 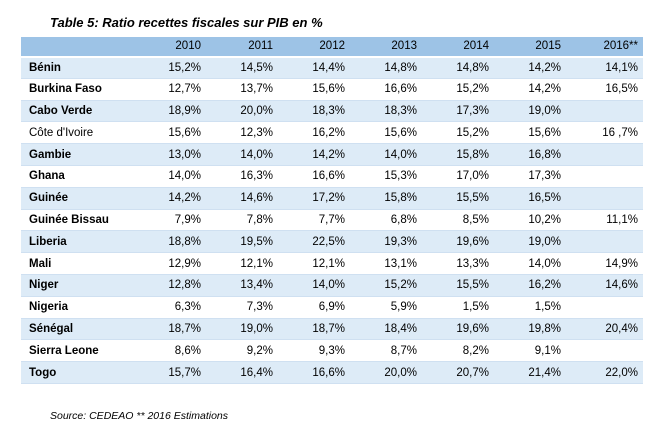 I want to click on table-row: Cabo Verde 18,9% 20,0% 18,3% 18,3% 17,3% 19,0%, so click(x=332, y=111).